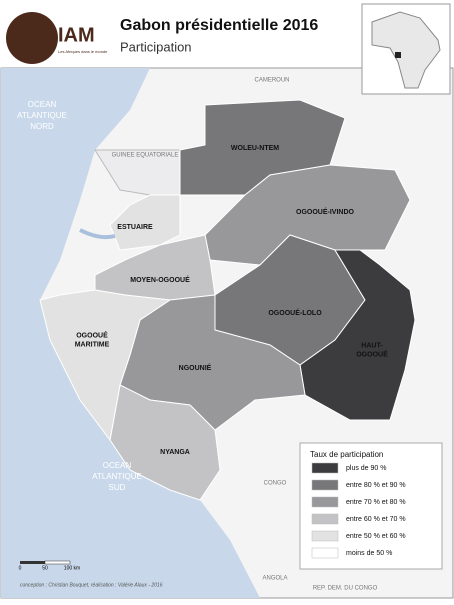 Image resolution: width=454 pixels, height=605 pixels. I want to click on province-label: ESTUAIRE, so click(135, 227).